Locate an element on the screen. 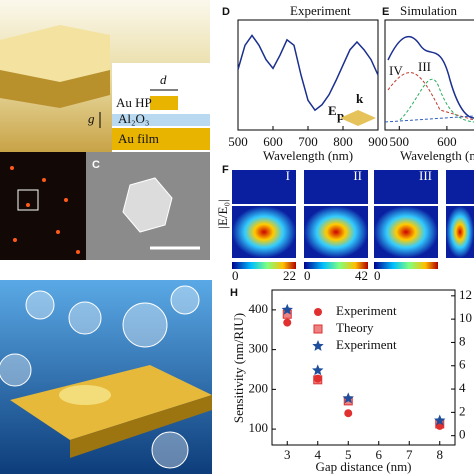  x-tick-label: 8 is located at coordinates (440, 454).